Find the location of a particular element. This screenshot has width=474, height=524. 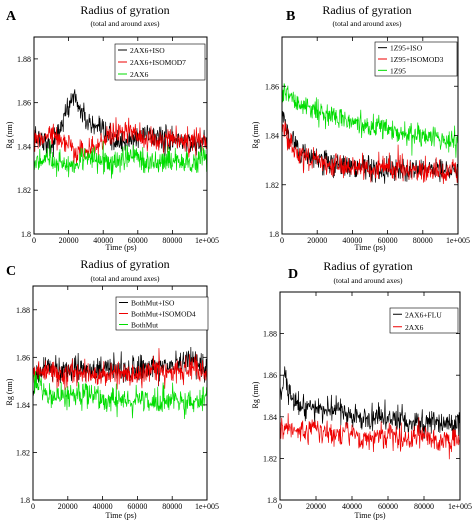

legend: 2AX6+FLU 2AX6 is located at coordinates (424, 320).